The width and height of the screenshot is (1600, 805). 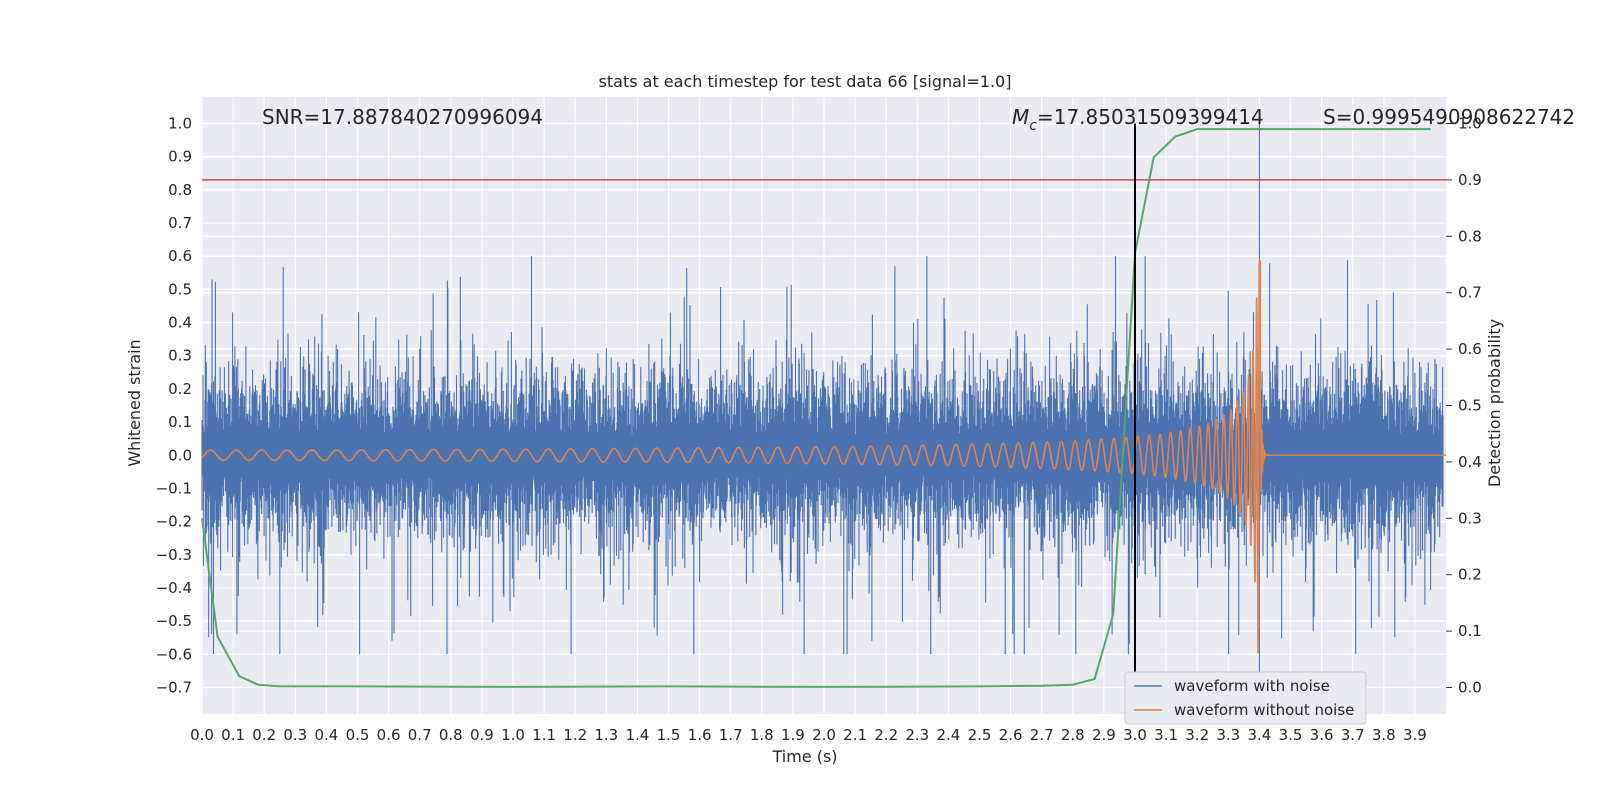 What do you see at coordinates (295, 735) in the screenshot?
I see `x-tick-label: 0.3` at bounding box center [295, 735].